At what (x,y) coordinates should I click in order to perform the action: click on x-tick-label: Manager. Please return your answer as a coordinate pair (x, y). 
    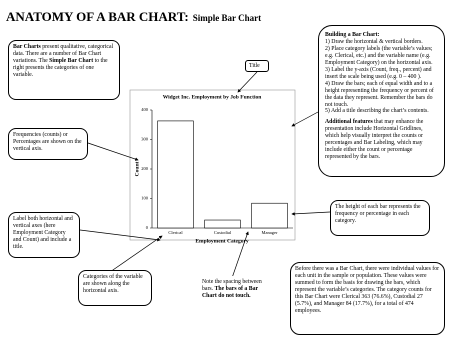
    Looking at the image, I should click on (270, 232).